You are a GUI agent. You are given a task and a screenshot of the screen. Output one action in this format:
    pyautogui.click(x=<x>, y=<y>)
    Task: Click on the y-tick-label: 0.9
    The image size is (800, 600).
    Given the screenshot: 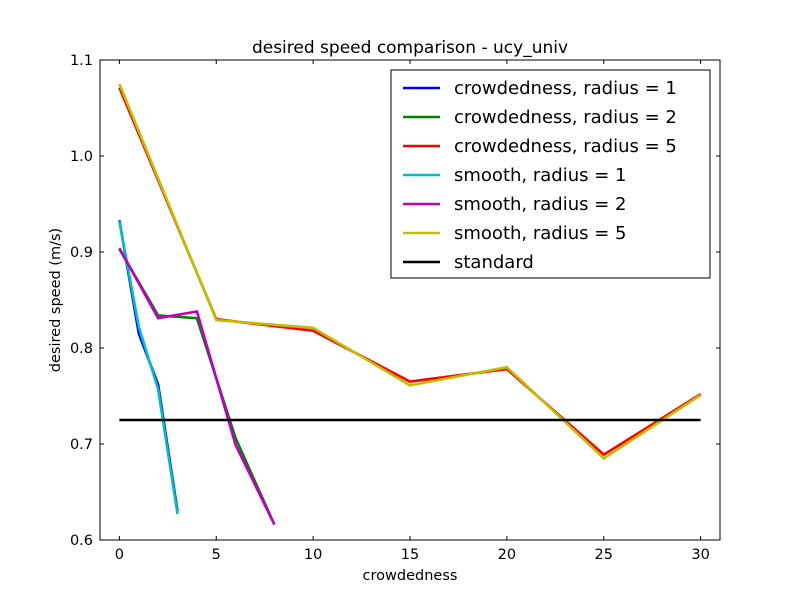 What is the action you would take?
    pyautogui.click(x=81, y=253)
    